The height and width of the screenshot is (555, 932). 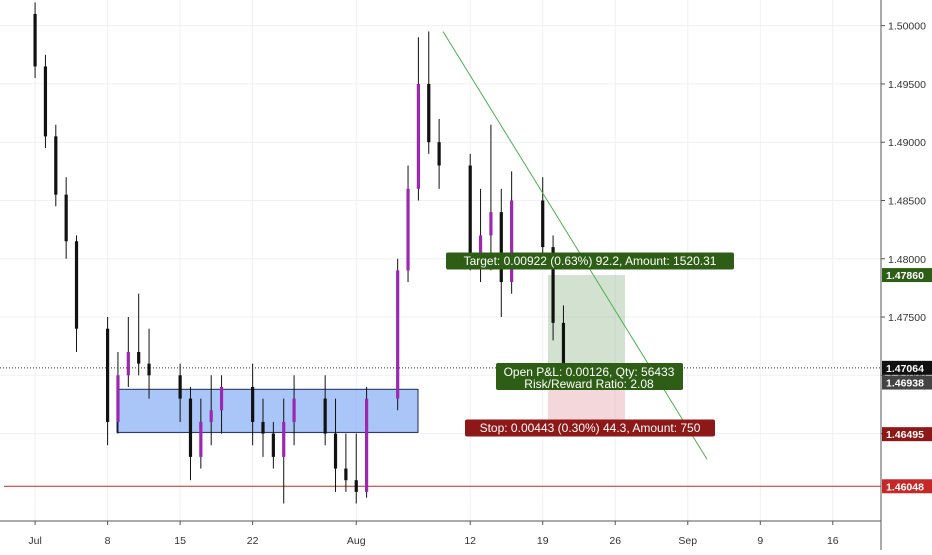 What do you see at coordinates (356, 541) in the screenshot?
I see `time-tick-label: Aug` at bounding box center [356, 541].